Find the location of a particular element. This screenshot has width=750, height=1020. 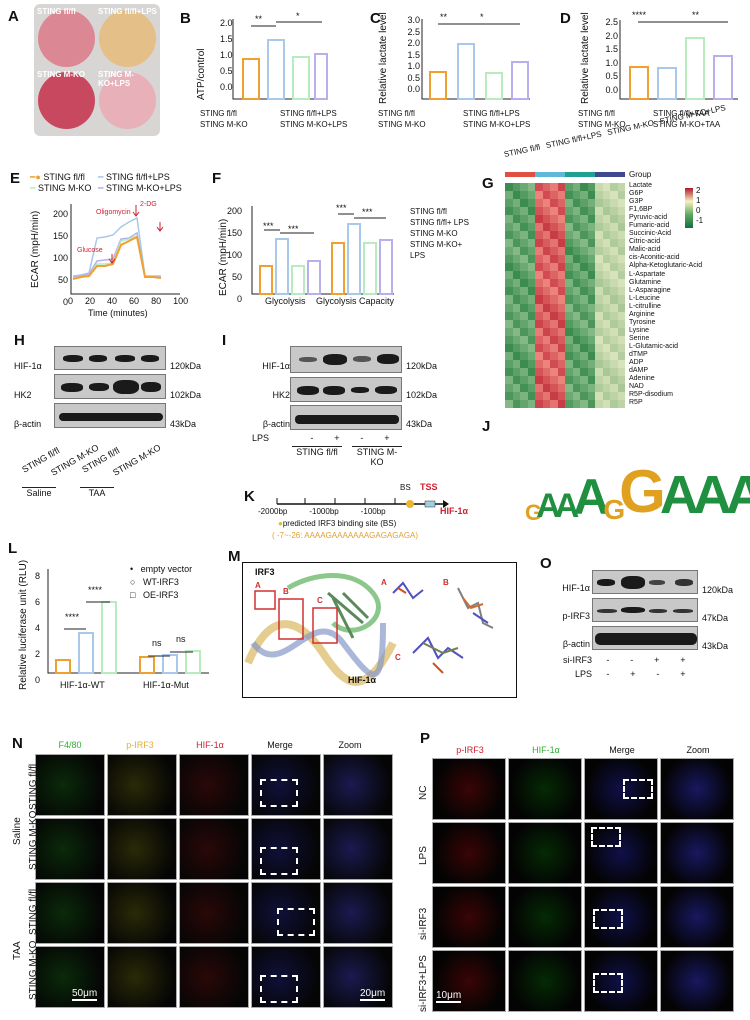

zoom-b-label: B is located at coordinates (446, 582).